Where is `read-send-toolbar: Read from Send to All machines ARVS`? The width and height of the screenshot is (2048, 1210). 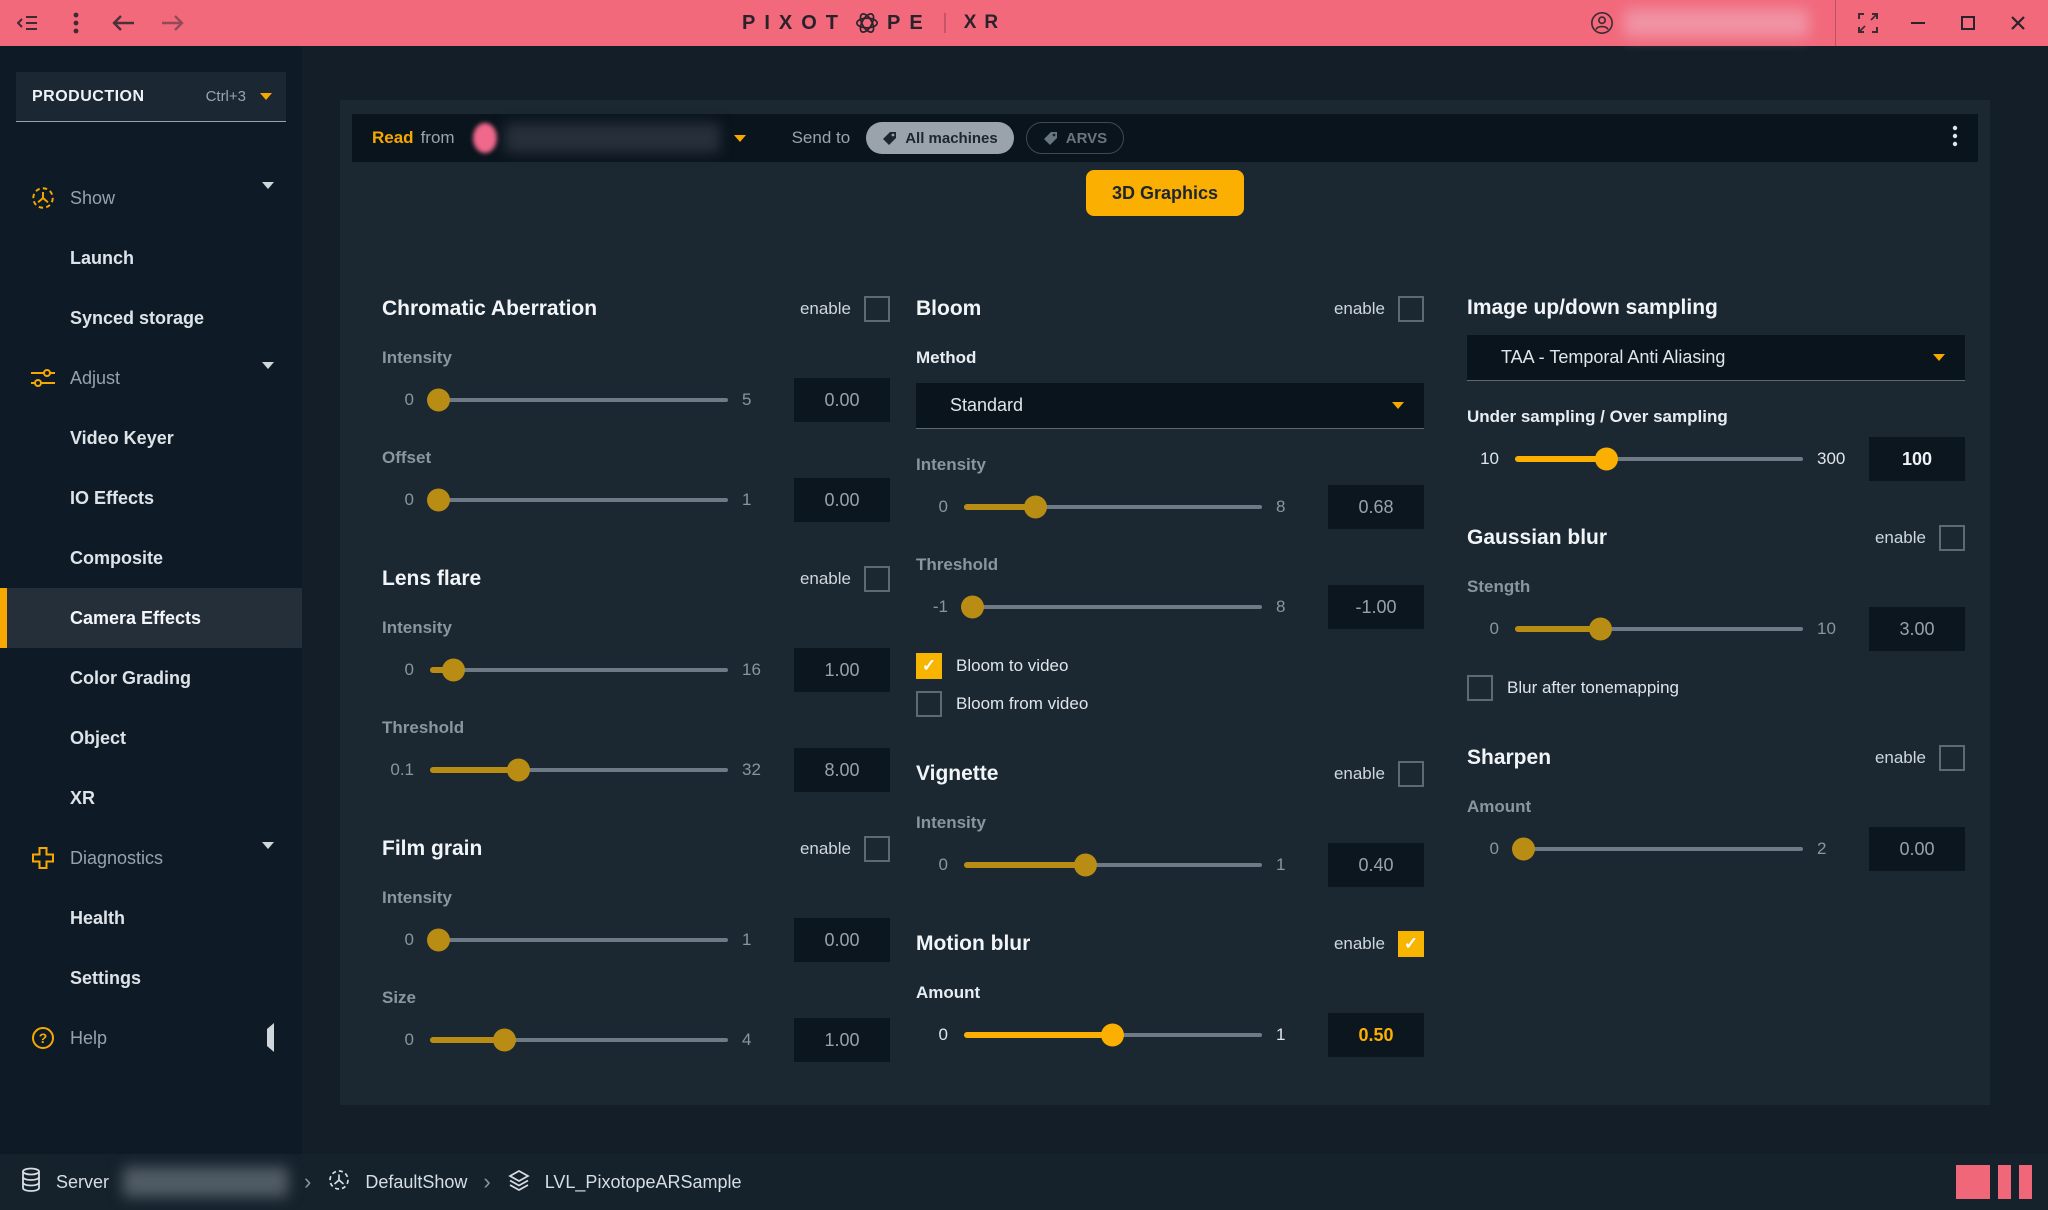 read-send-toolbar: Read from Send to All machines ARVS is located at coordinates (1165, 138).